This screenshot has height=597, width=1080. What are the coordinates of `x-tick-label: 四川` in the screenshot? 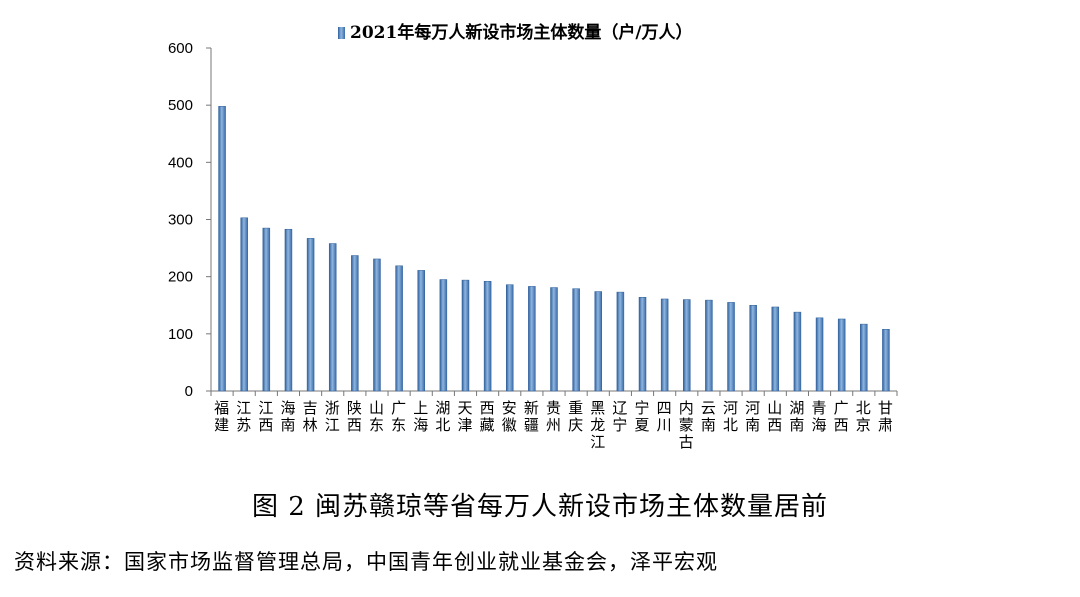 It's located at (664, 416).